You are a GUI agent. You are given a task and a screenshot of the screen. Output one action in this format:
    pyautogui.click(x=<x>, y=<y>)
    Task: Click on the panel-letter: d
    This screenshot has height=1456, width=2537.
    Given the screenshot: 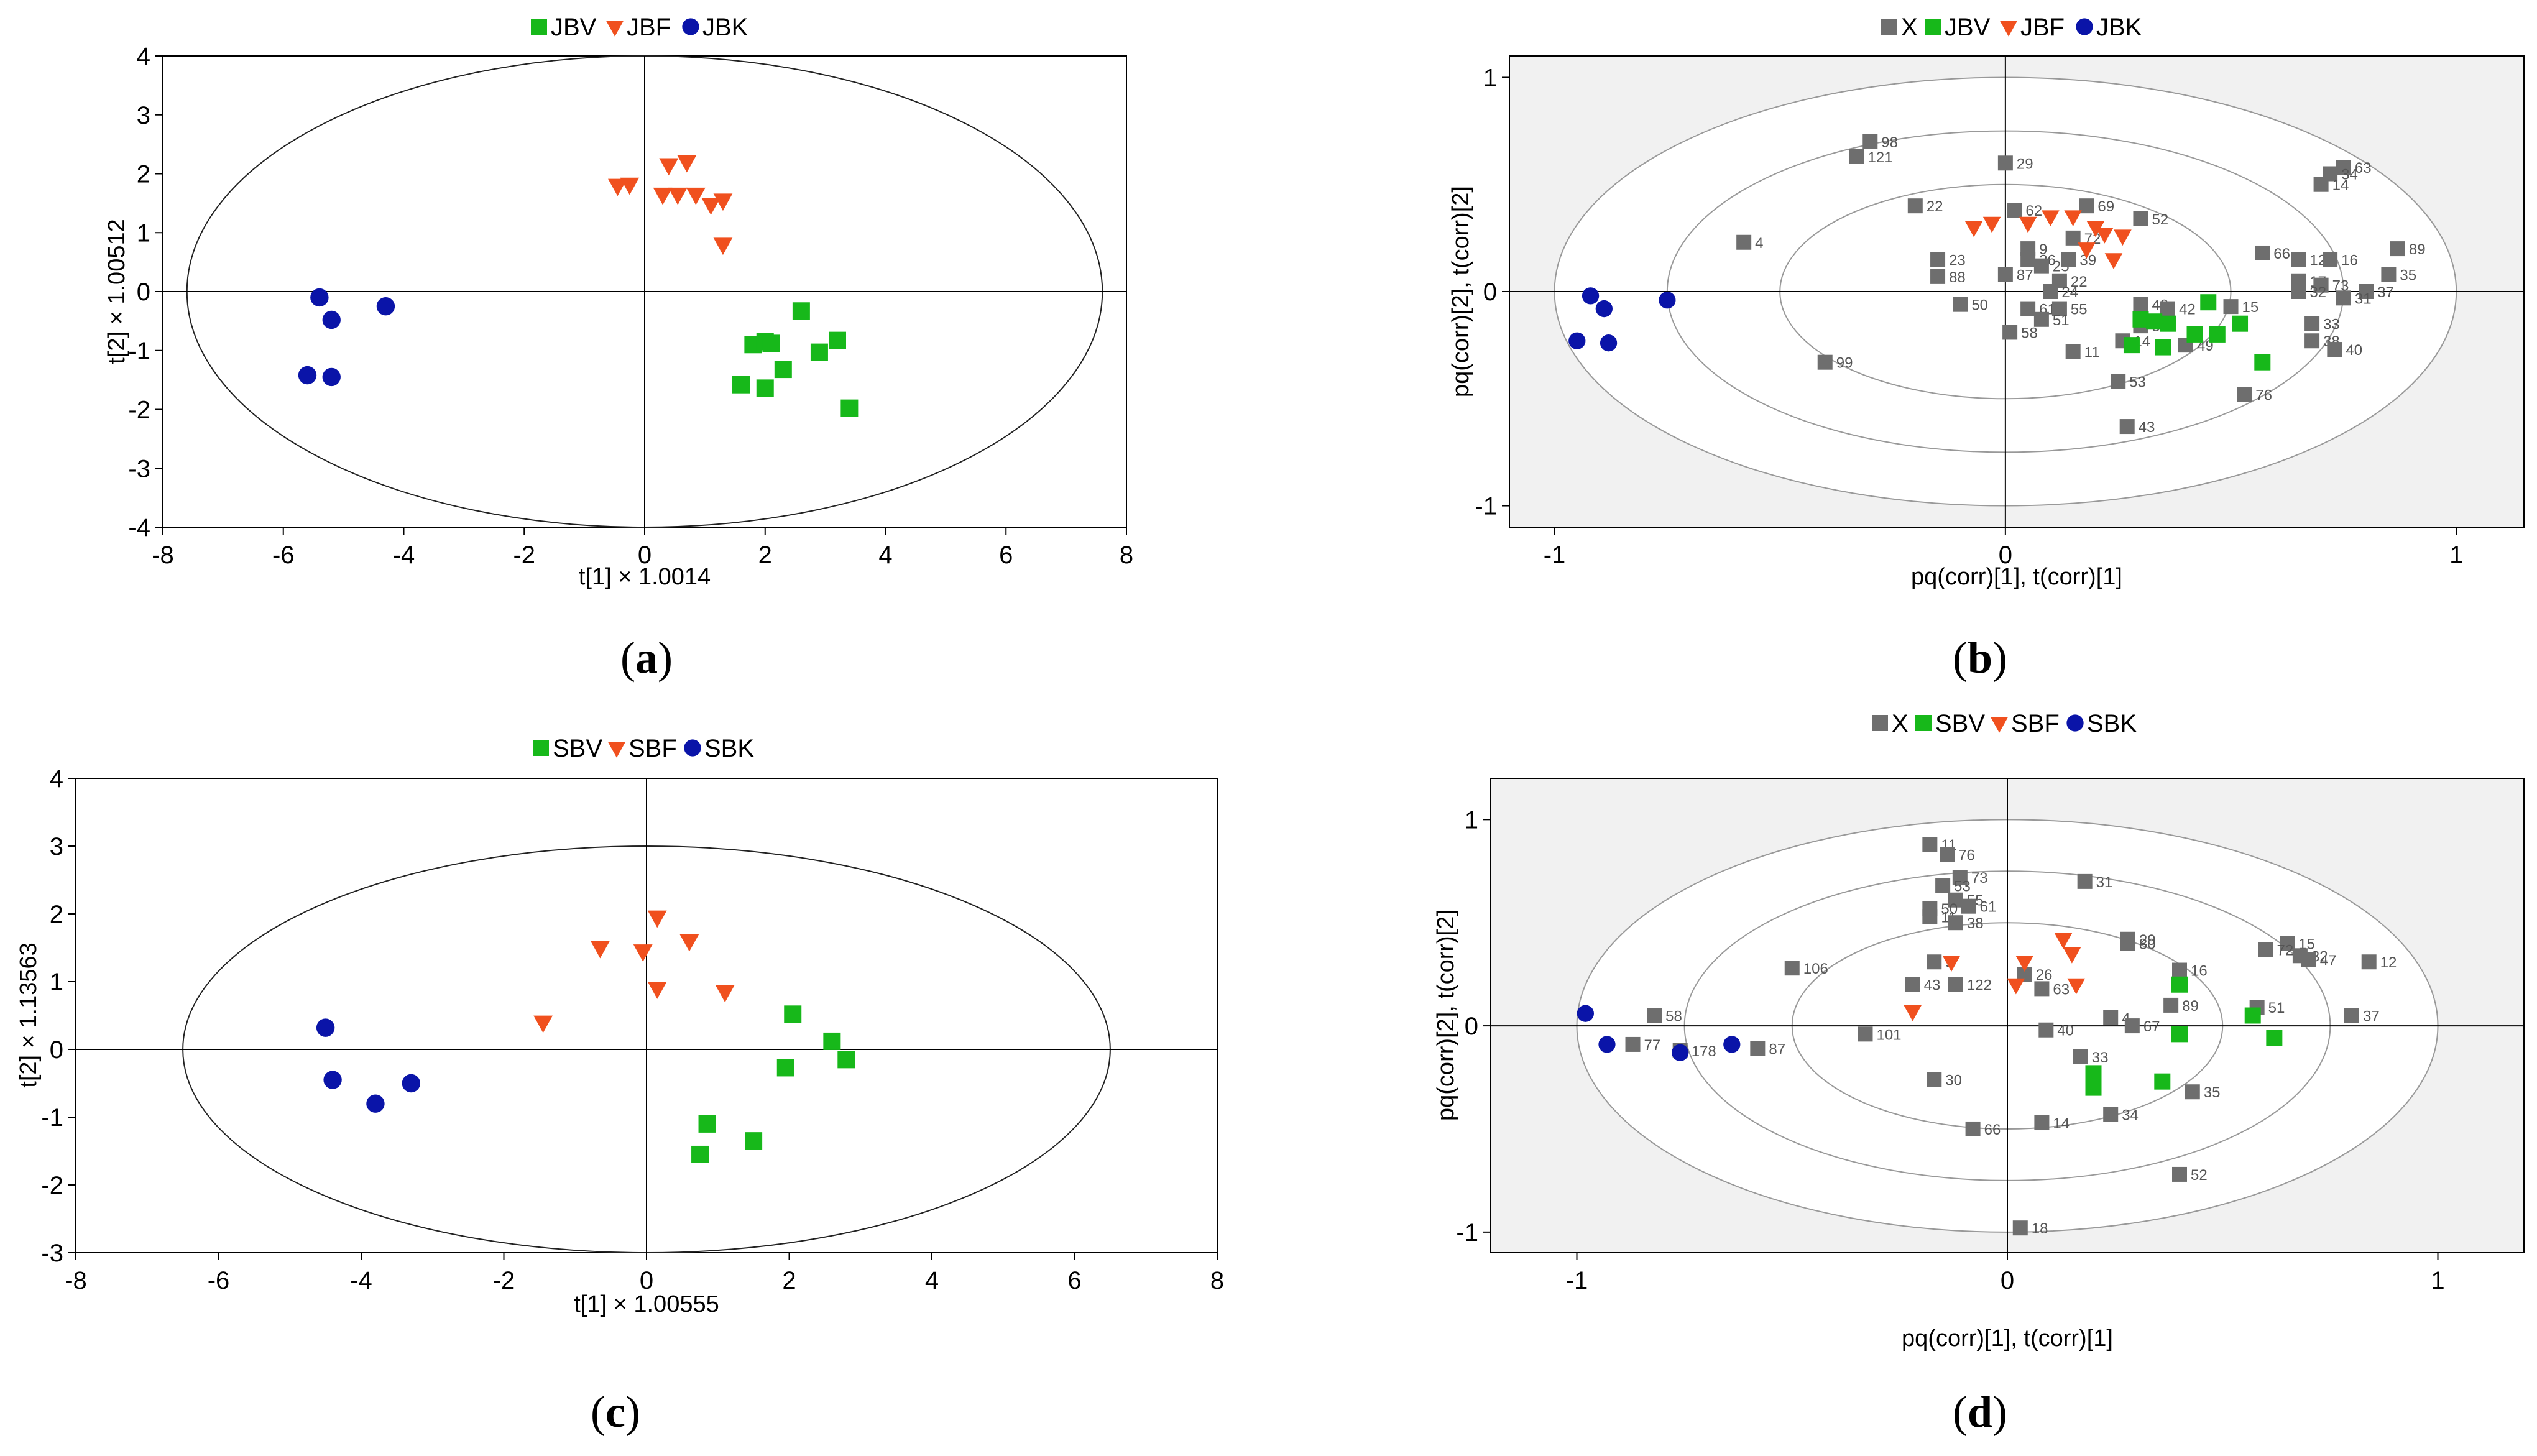 What is the action you would take?
    pyautogui.click(x=1980, y=1412)
    